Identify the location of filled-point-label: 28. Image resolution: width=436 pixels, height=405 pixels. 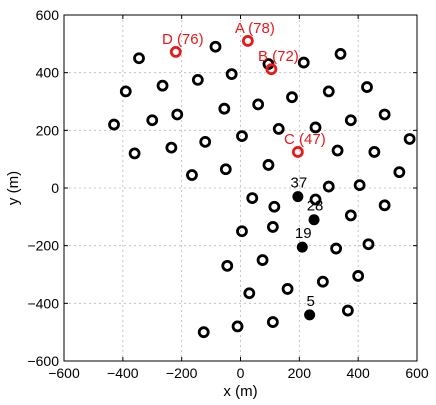
(315, 206).